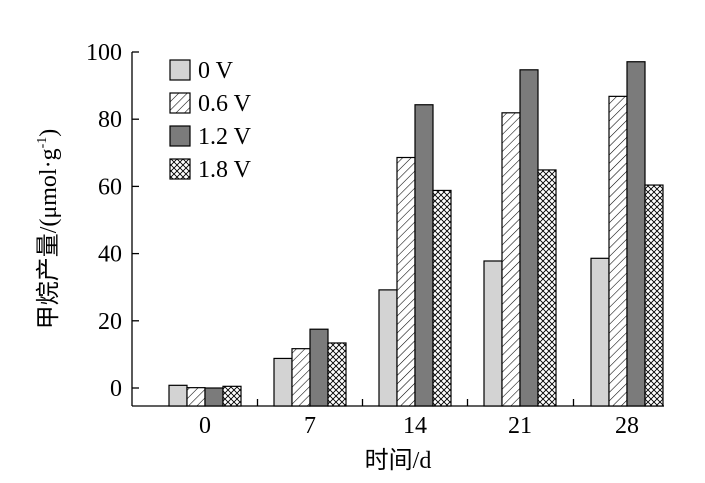 This screenshot has height=483, width=705. What do you see at coordinates (110, 120) in the screenshot?
I see `y-tick-label: 80` at bounding box center [110, 120].